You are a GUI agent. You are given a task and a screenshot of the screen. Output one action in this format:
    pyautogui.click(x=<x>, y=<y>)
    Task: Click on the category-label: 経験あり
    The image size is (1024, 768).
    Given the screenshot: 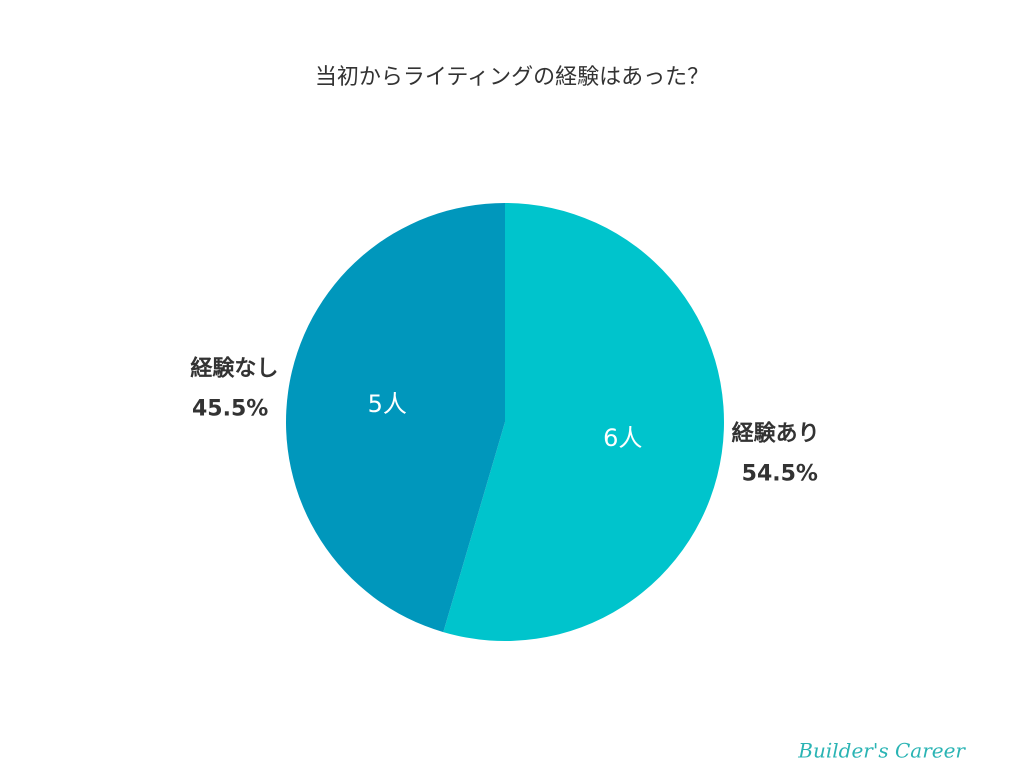 What is the action you would take?
    pyautogui.click(x=776, y=434)
    